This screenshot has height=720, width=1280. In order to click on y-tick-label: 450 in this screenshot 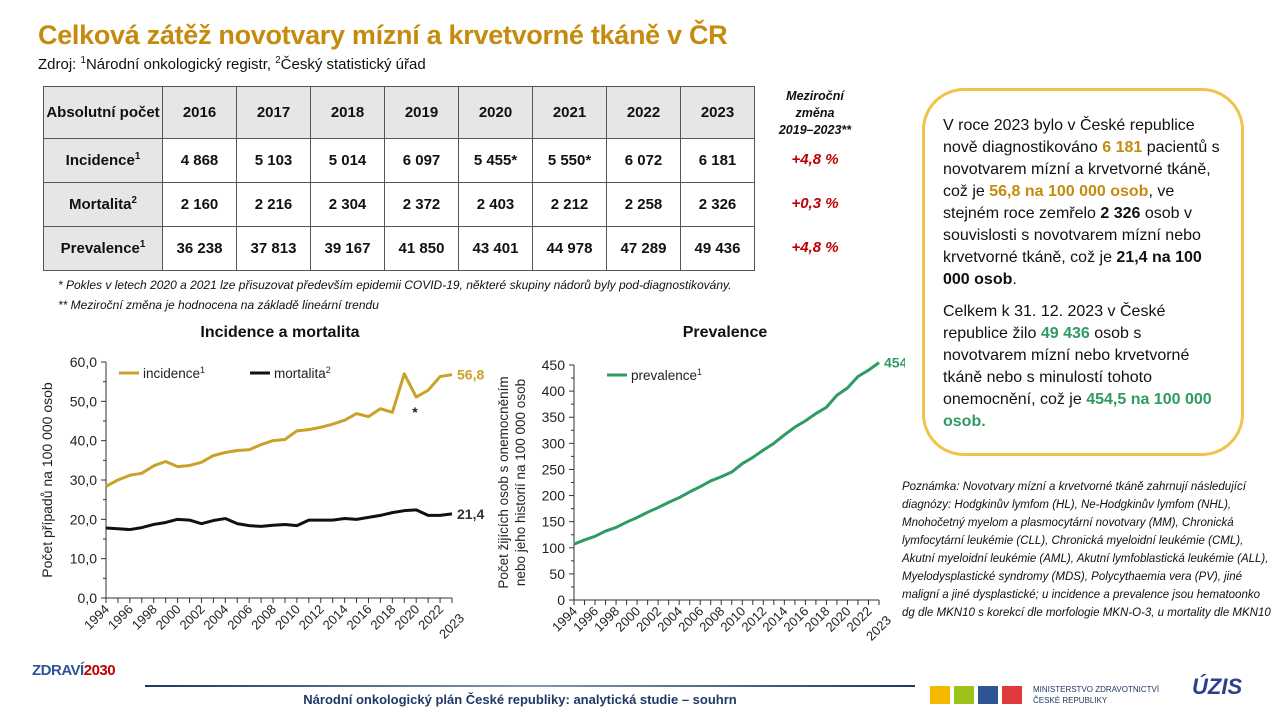, I will do `click(554, 365)`.